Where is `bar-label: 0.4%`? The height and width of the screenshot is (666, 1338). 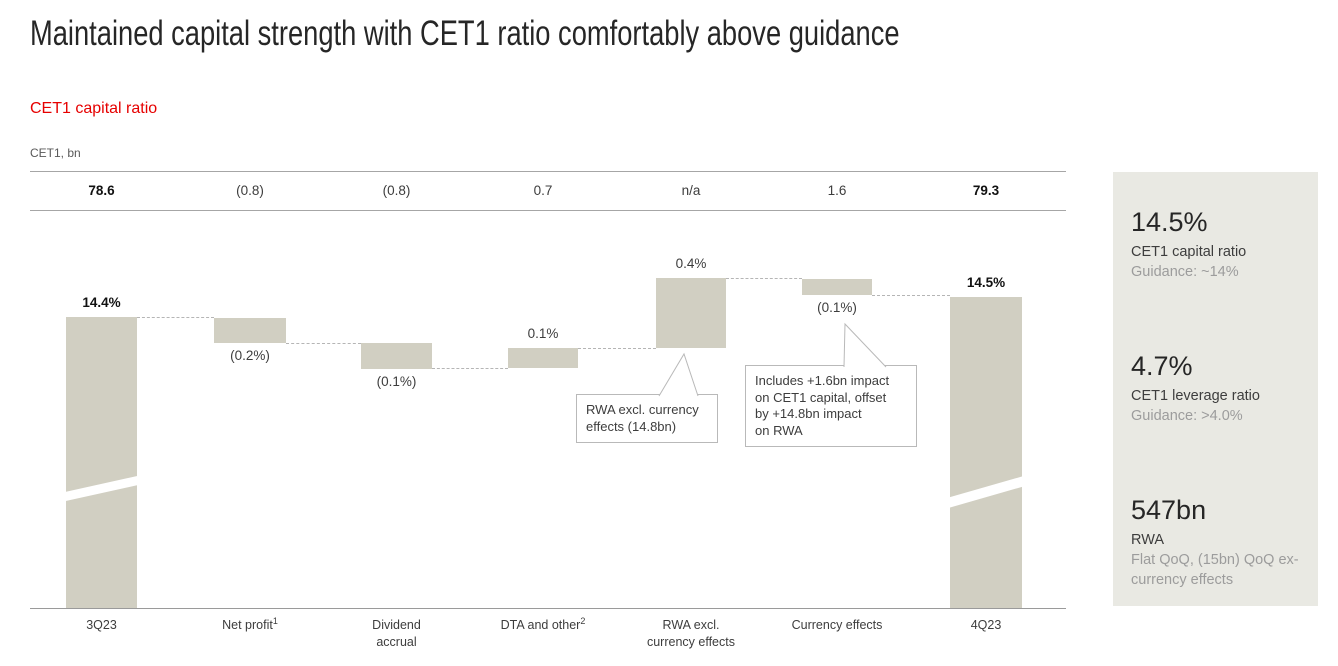
bar-label: 0.4% is located at coordinates (691, 263).